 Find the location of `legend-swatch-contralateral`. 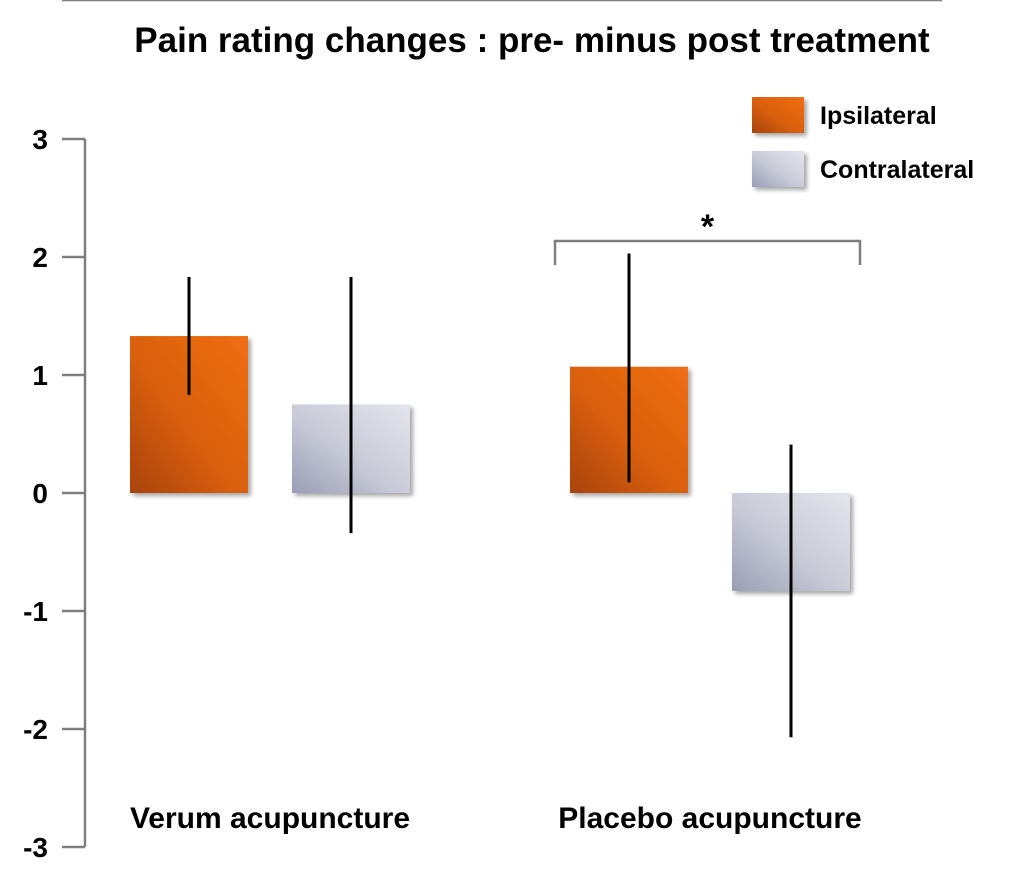

legend-swatch-contralateral is located at coordinates (778, 169).